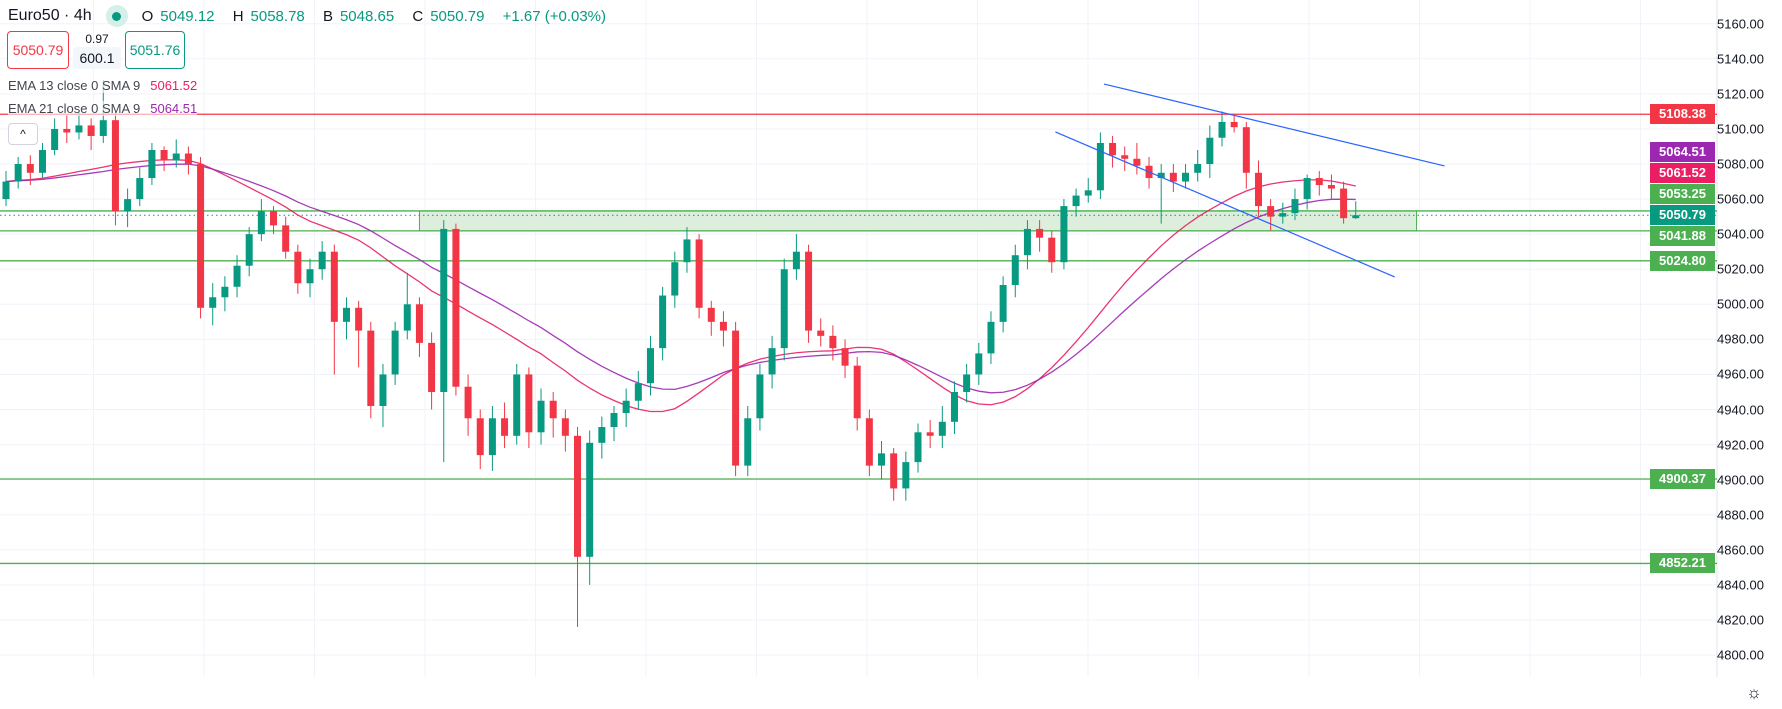 Image resolution: width=1782 pixels, height=709 pixels. I want to click on price-badge: 5024.80, so click(1682, 260).